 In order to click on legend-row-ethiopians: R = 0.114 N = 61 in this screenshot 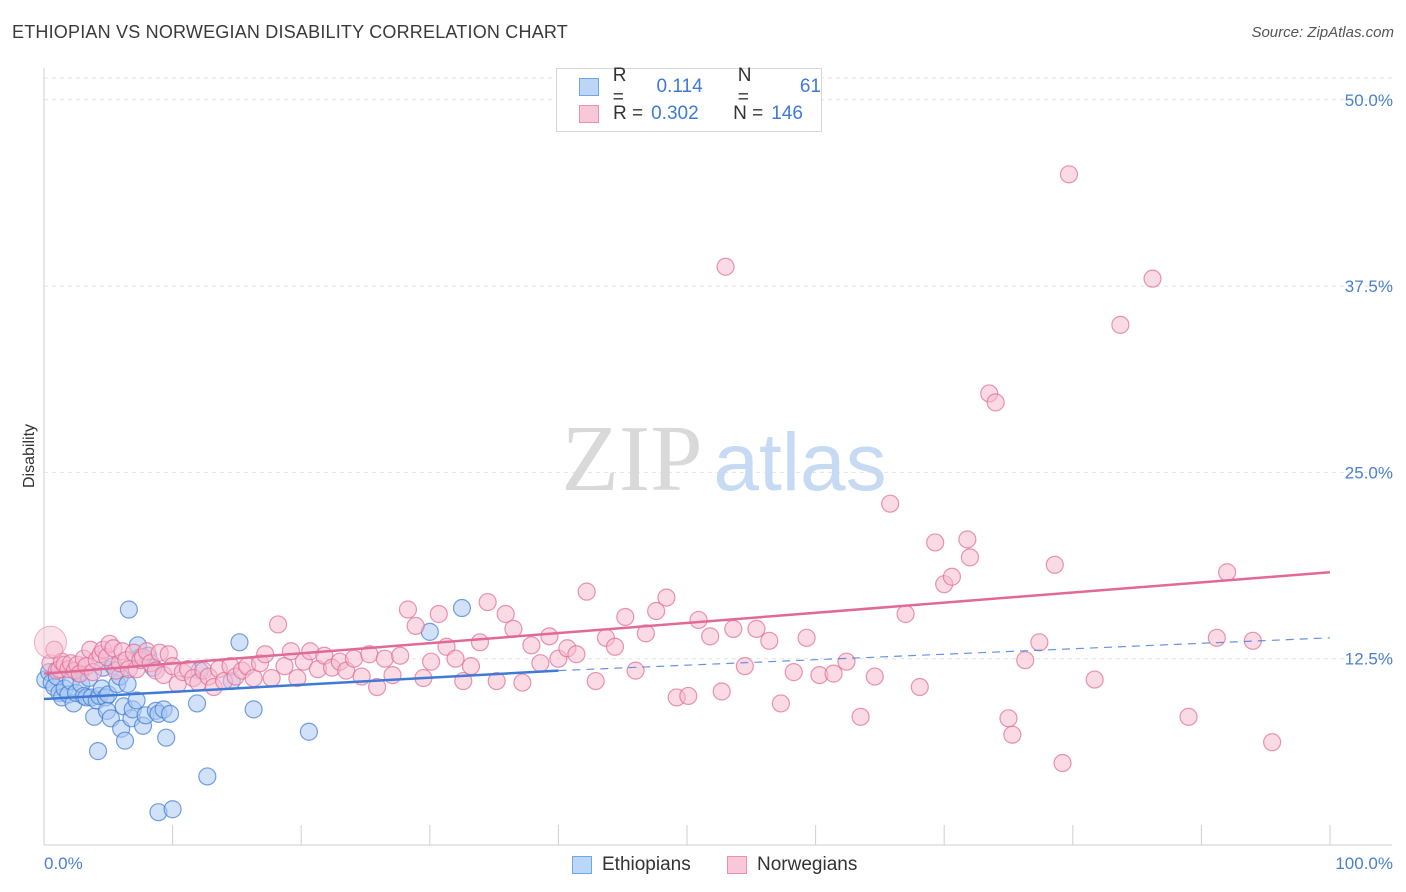, I will do `click(700, 86)`.